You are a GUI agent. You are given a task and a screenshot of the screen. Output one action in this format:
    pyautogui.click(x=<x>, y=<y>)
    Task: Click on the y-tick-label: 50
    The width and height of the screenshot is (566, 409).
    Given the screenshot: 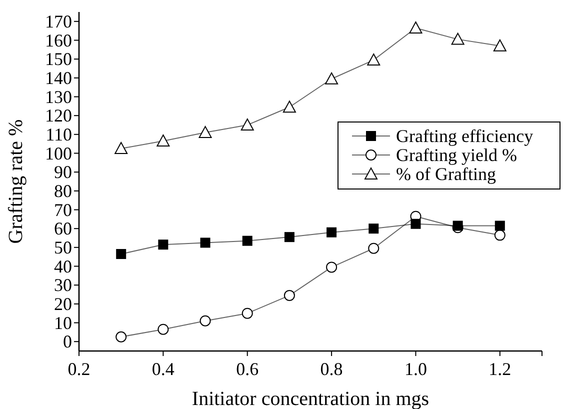 What is the action you would take?
    pyautogui.click(x=63, y=247)
    